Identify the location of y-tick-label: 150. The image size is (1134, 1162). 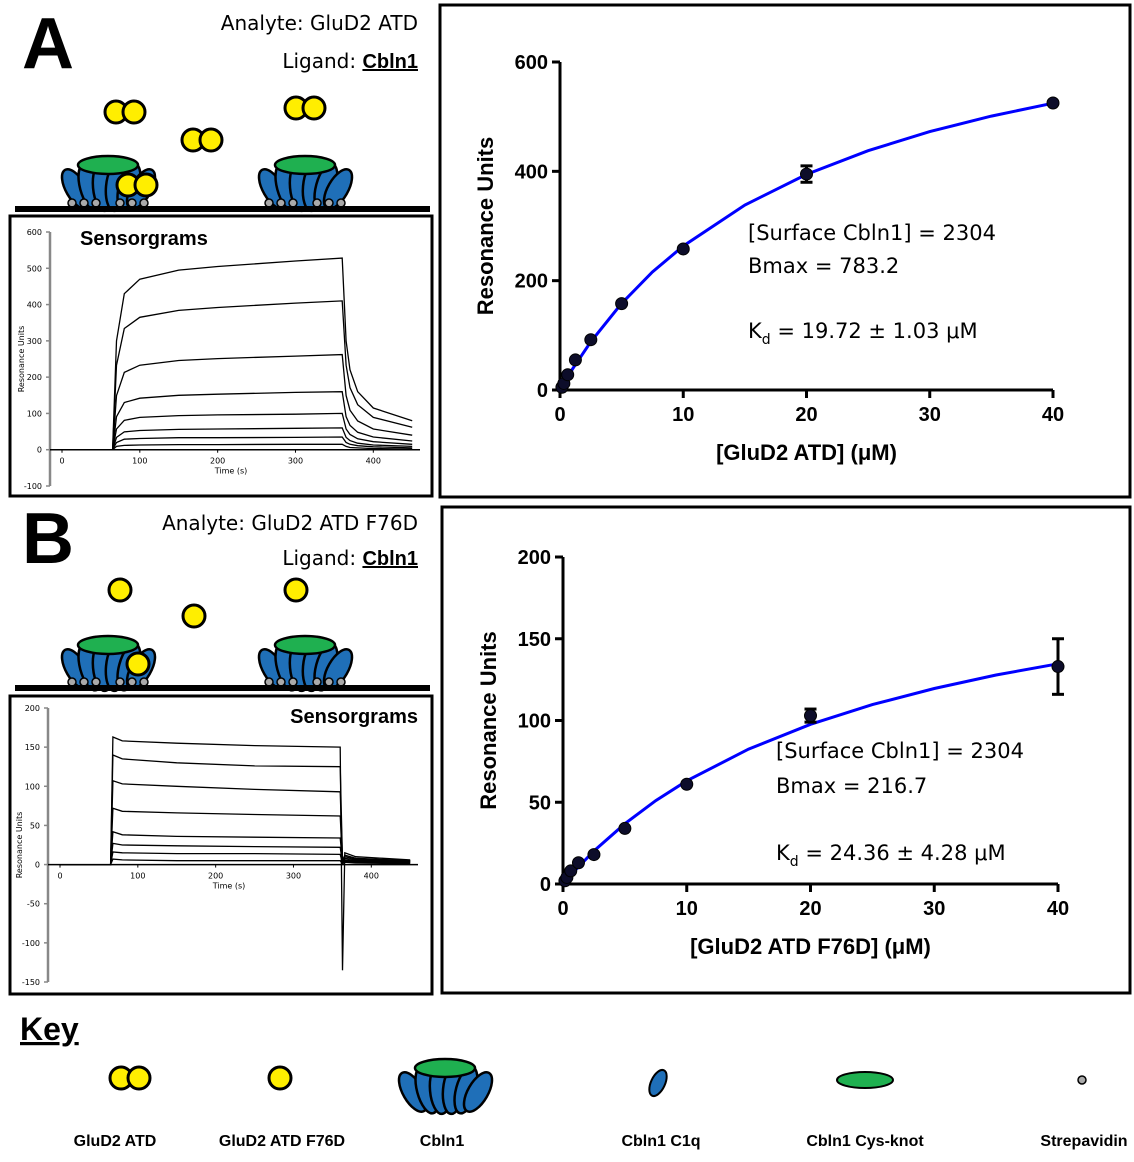
(534, 640).